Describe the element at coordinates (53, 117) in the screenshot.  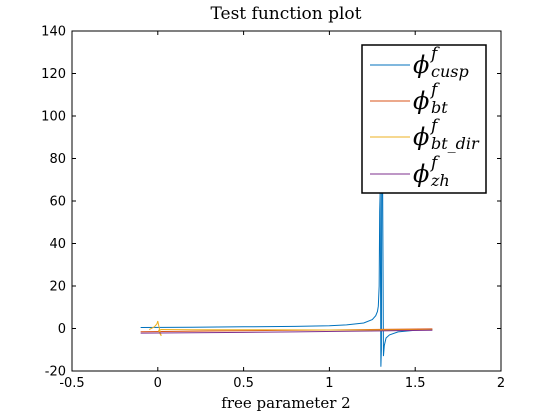
I see `y-tick-label: 100` at that location.